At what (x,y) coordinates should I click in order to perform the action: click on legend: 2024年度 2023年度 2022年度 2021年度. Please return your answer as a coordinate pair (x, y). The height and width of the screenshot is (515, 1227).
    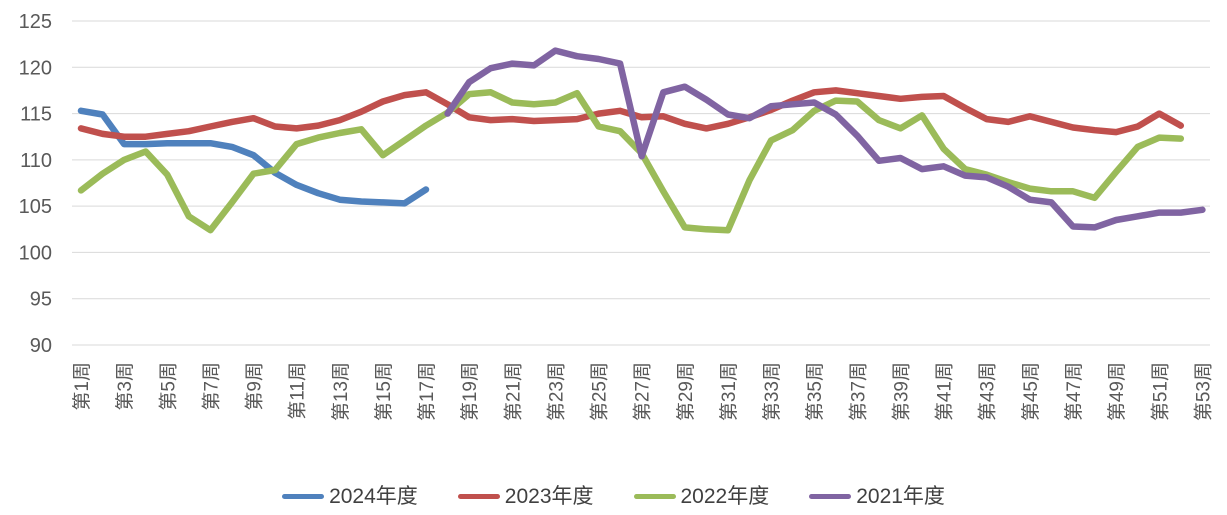
    Looking at the image, I should click on (613, 496).